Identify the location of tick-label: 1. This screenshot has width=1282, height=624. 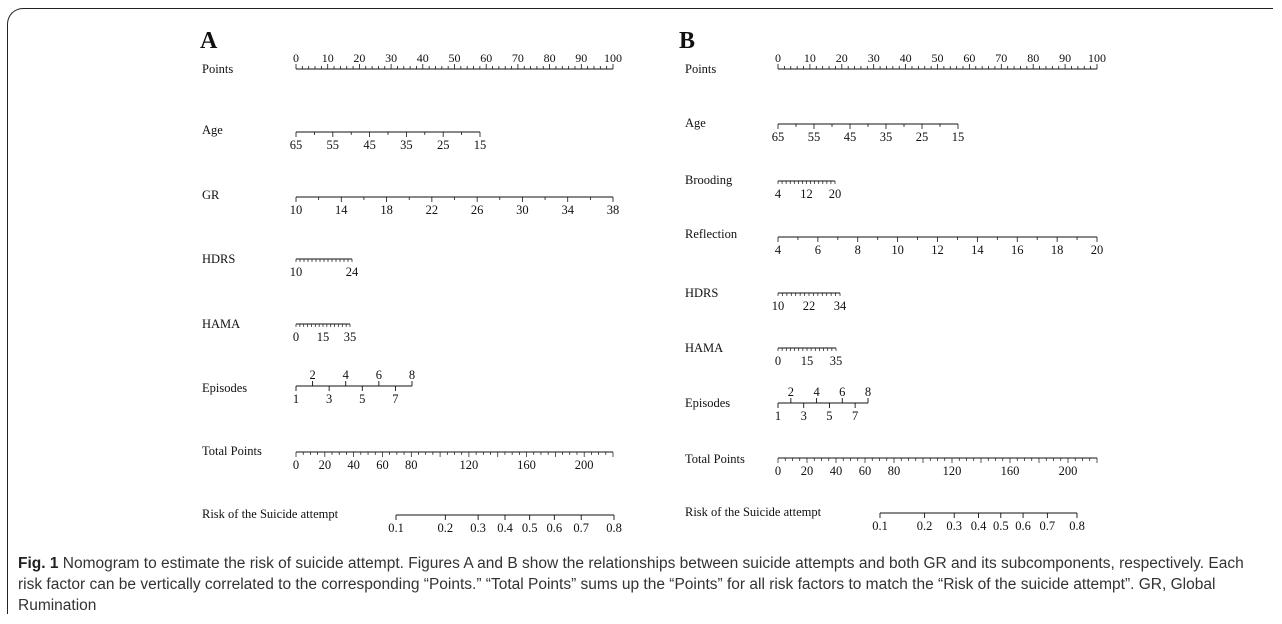
(778, 416).